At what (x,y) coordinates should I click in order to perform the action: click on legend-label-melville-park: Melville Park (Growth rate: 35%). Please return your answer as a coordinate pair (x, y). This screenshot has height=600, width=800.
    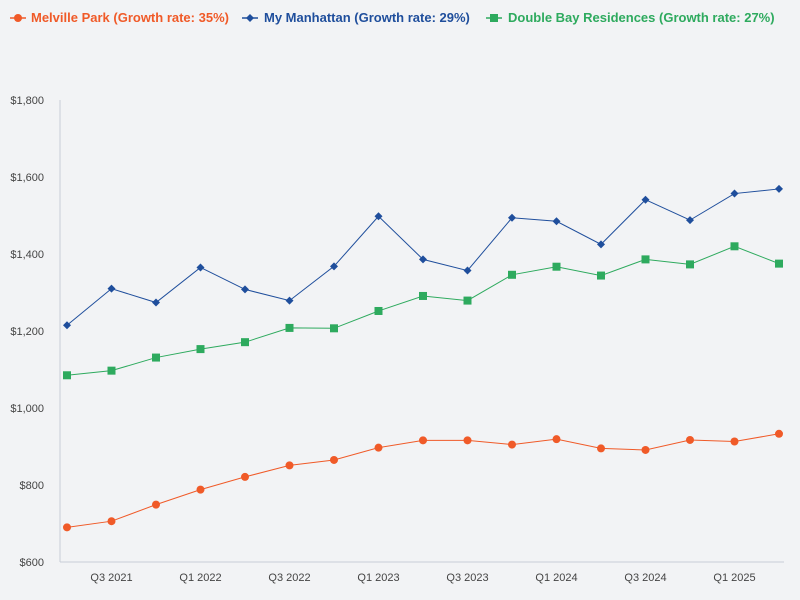
    Looking at the image, I should click on (130, 17).